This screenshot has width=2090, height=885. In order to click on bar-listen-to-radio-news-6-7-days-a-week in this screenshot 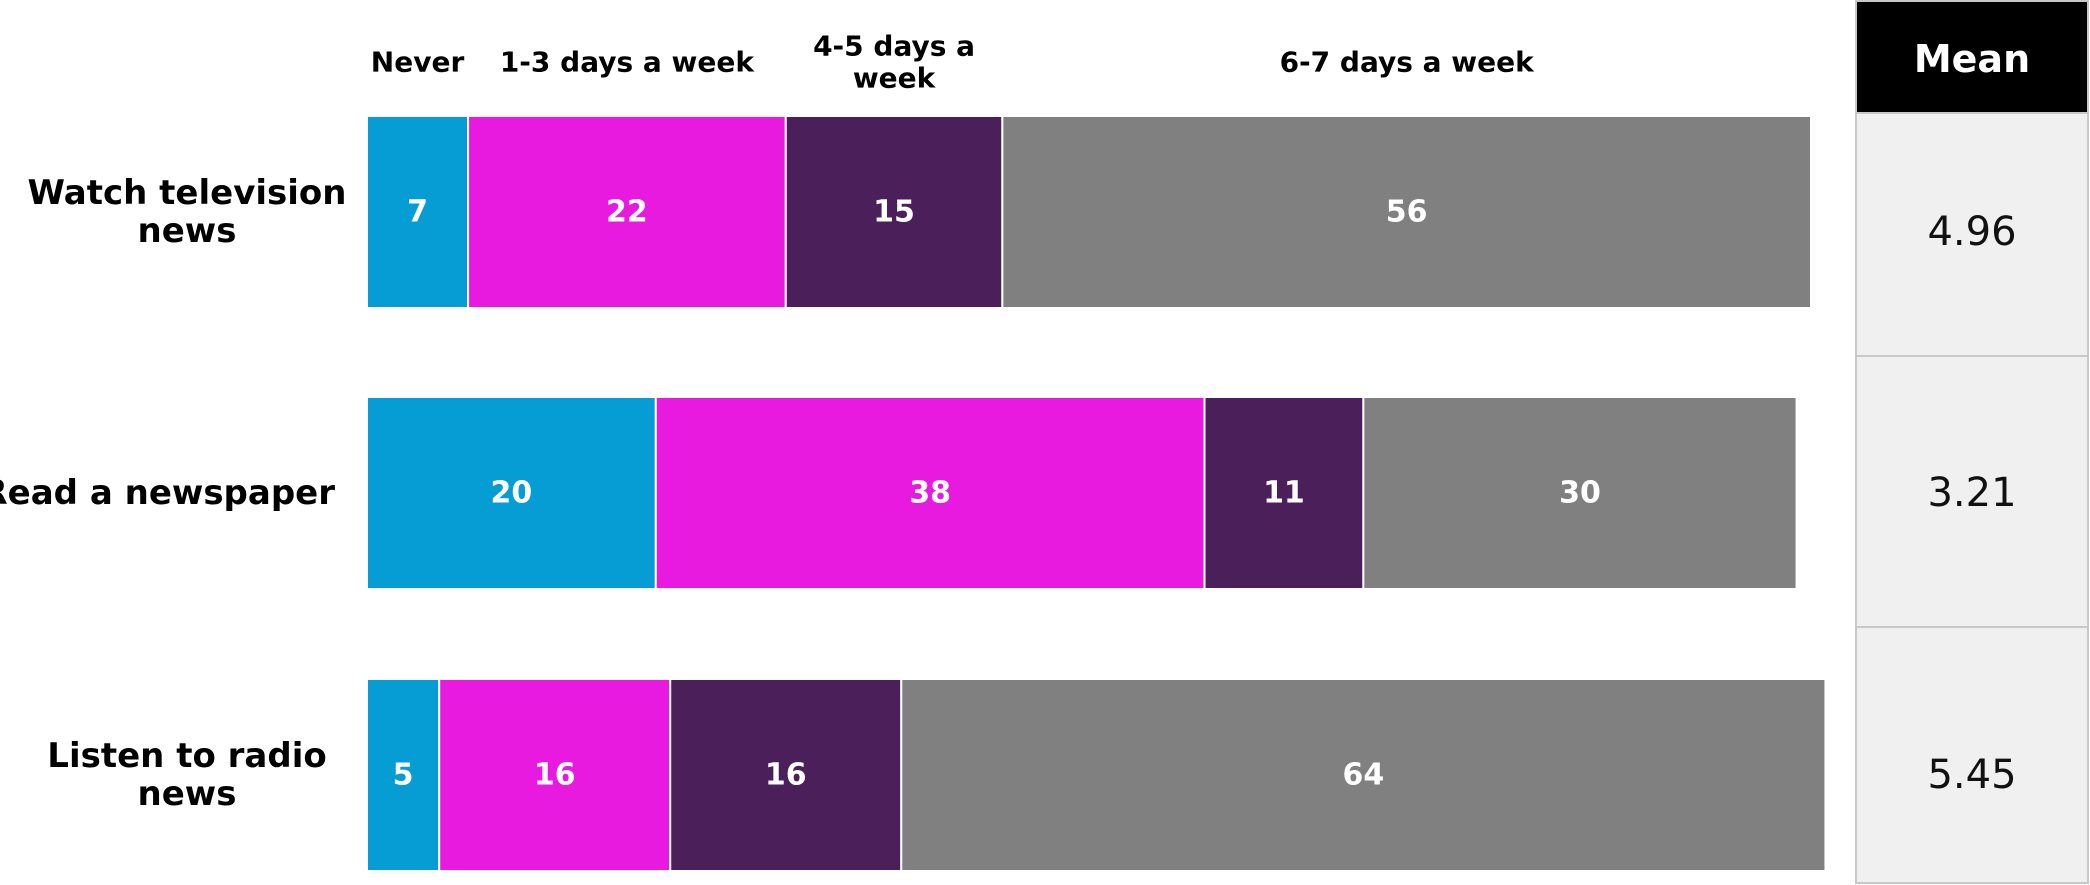, I will do `click(1363, 775)`.